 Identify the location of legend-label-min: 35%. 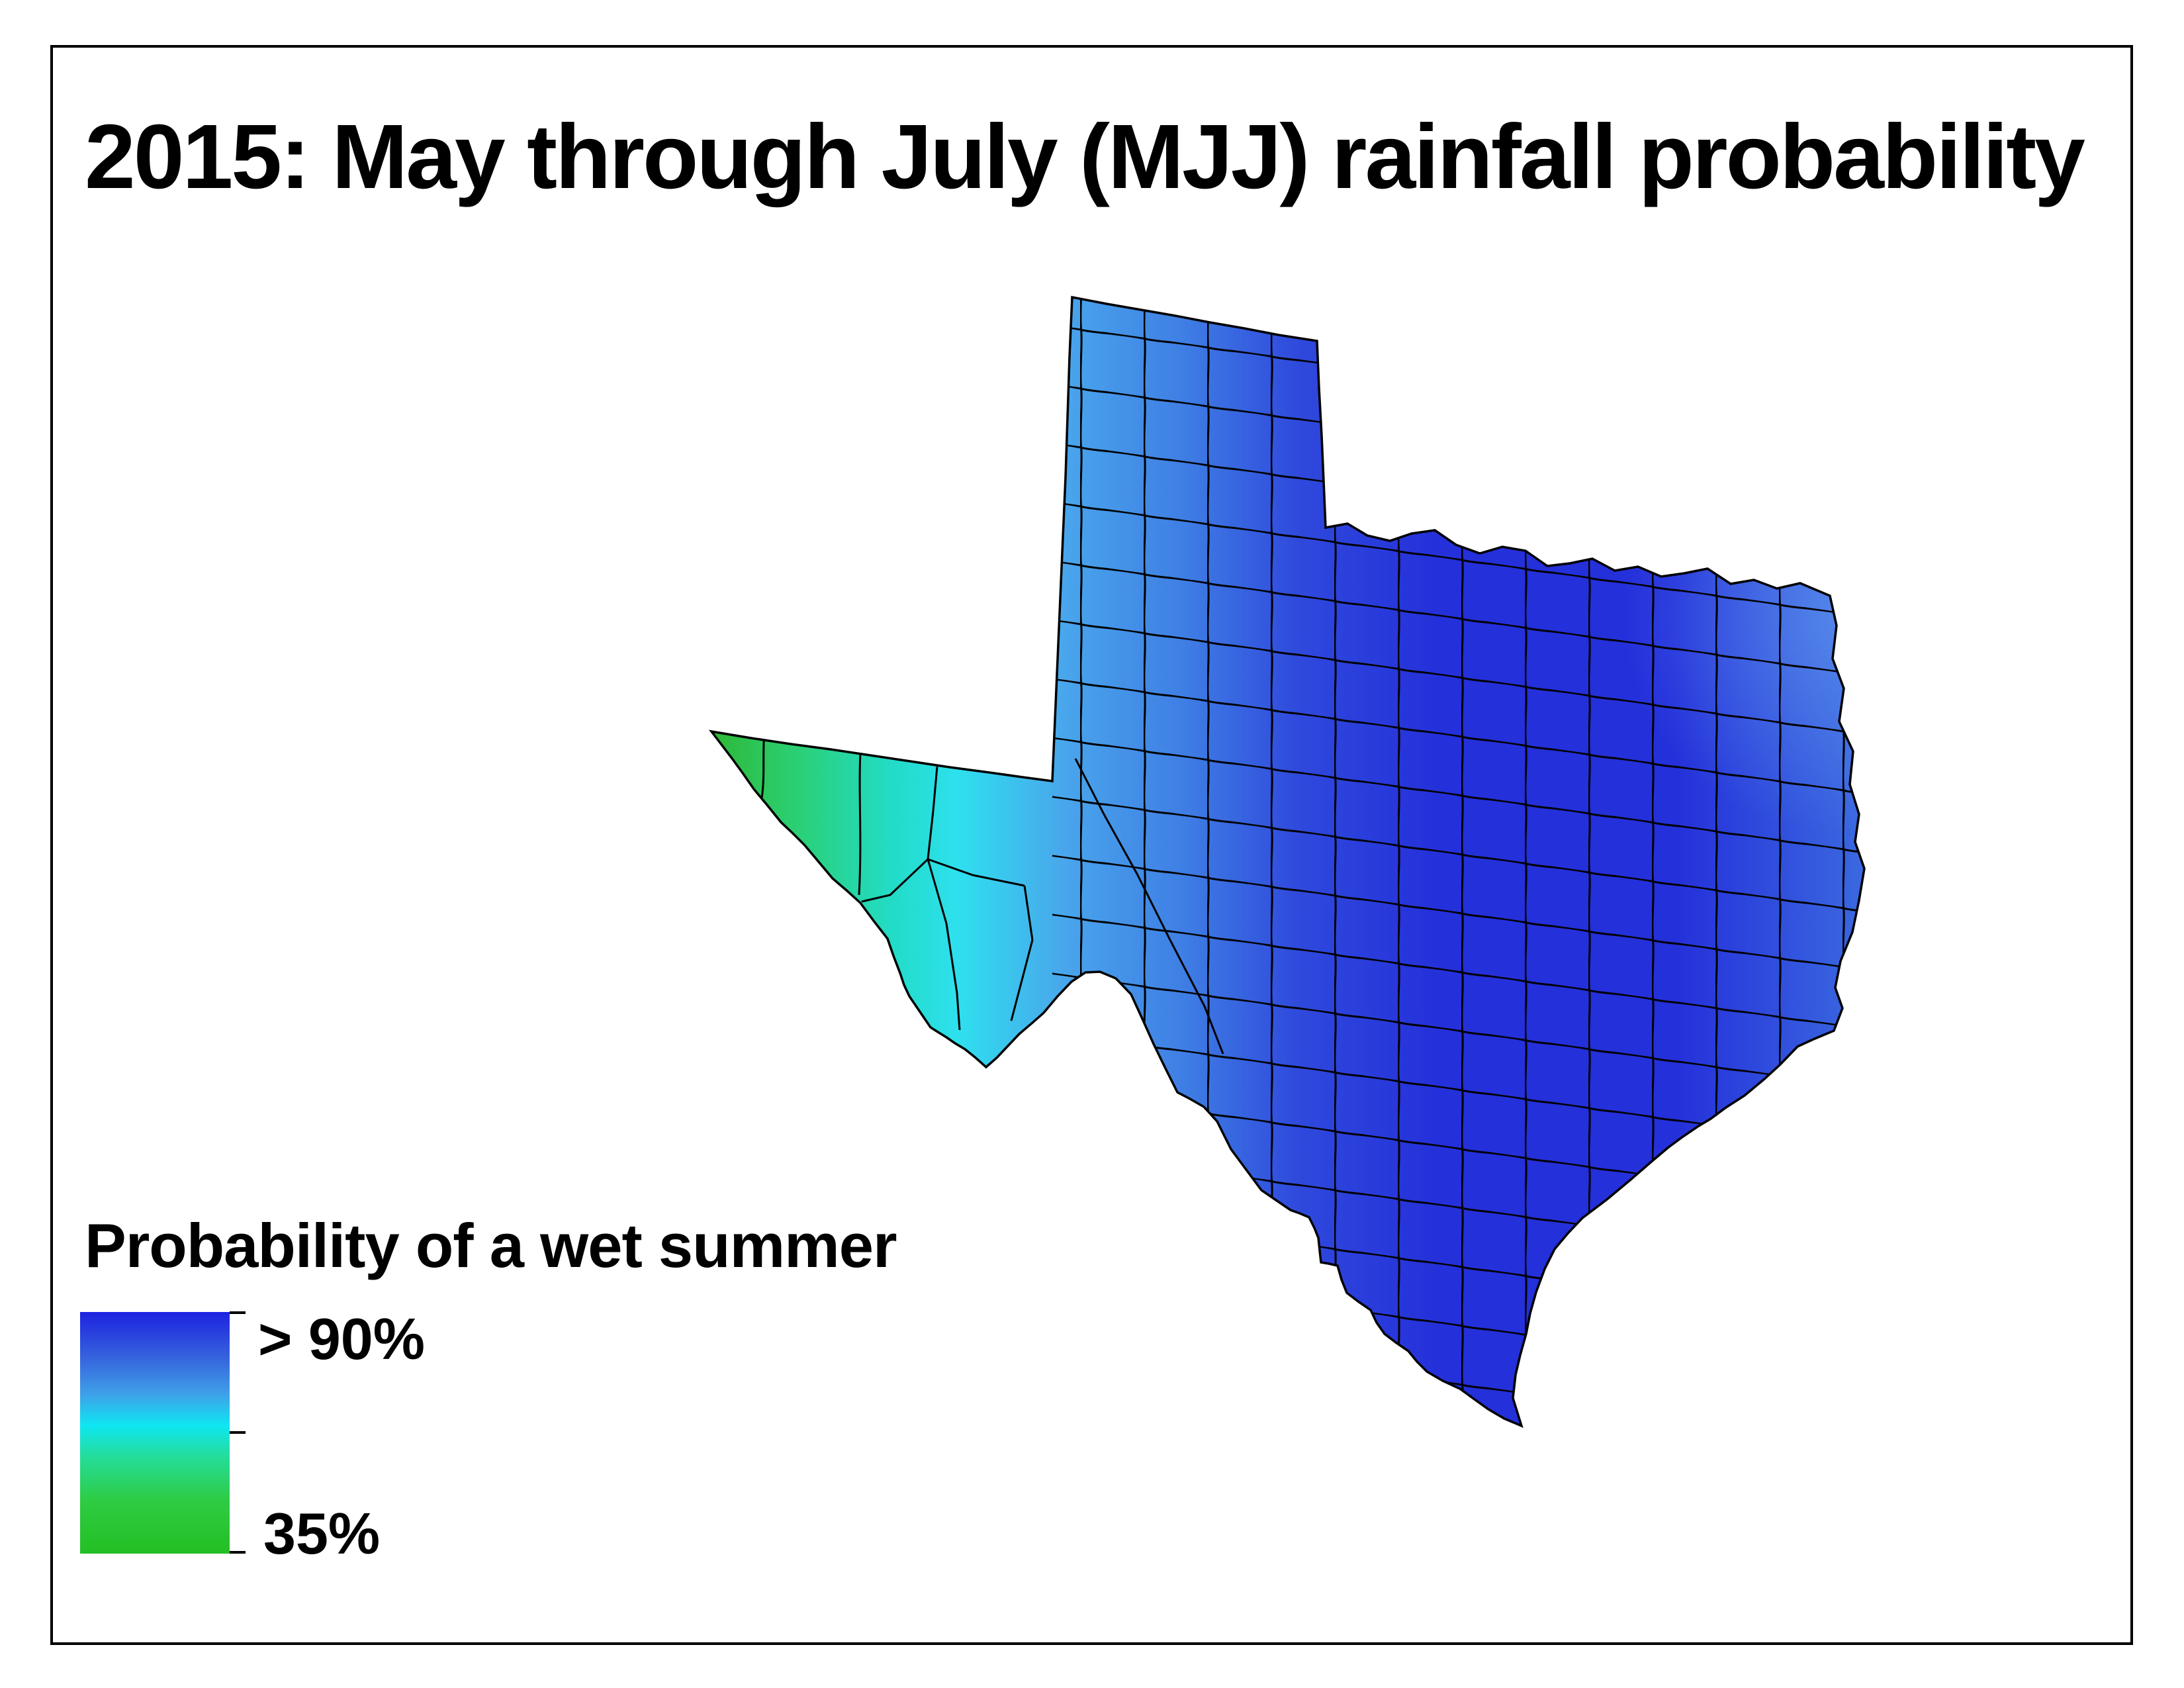
(322, 1533).